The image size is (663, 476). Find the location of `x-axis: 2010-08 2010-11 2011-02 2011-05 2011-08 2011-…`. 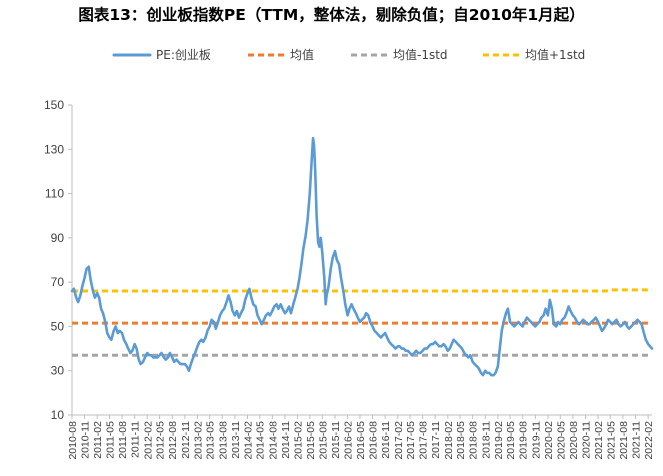

x-axis: 2010-08 2010-11 2011-02 2011-05 2011-08 2011-… is located at coordinates (361, 437).